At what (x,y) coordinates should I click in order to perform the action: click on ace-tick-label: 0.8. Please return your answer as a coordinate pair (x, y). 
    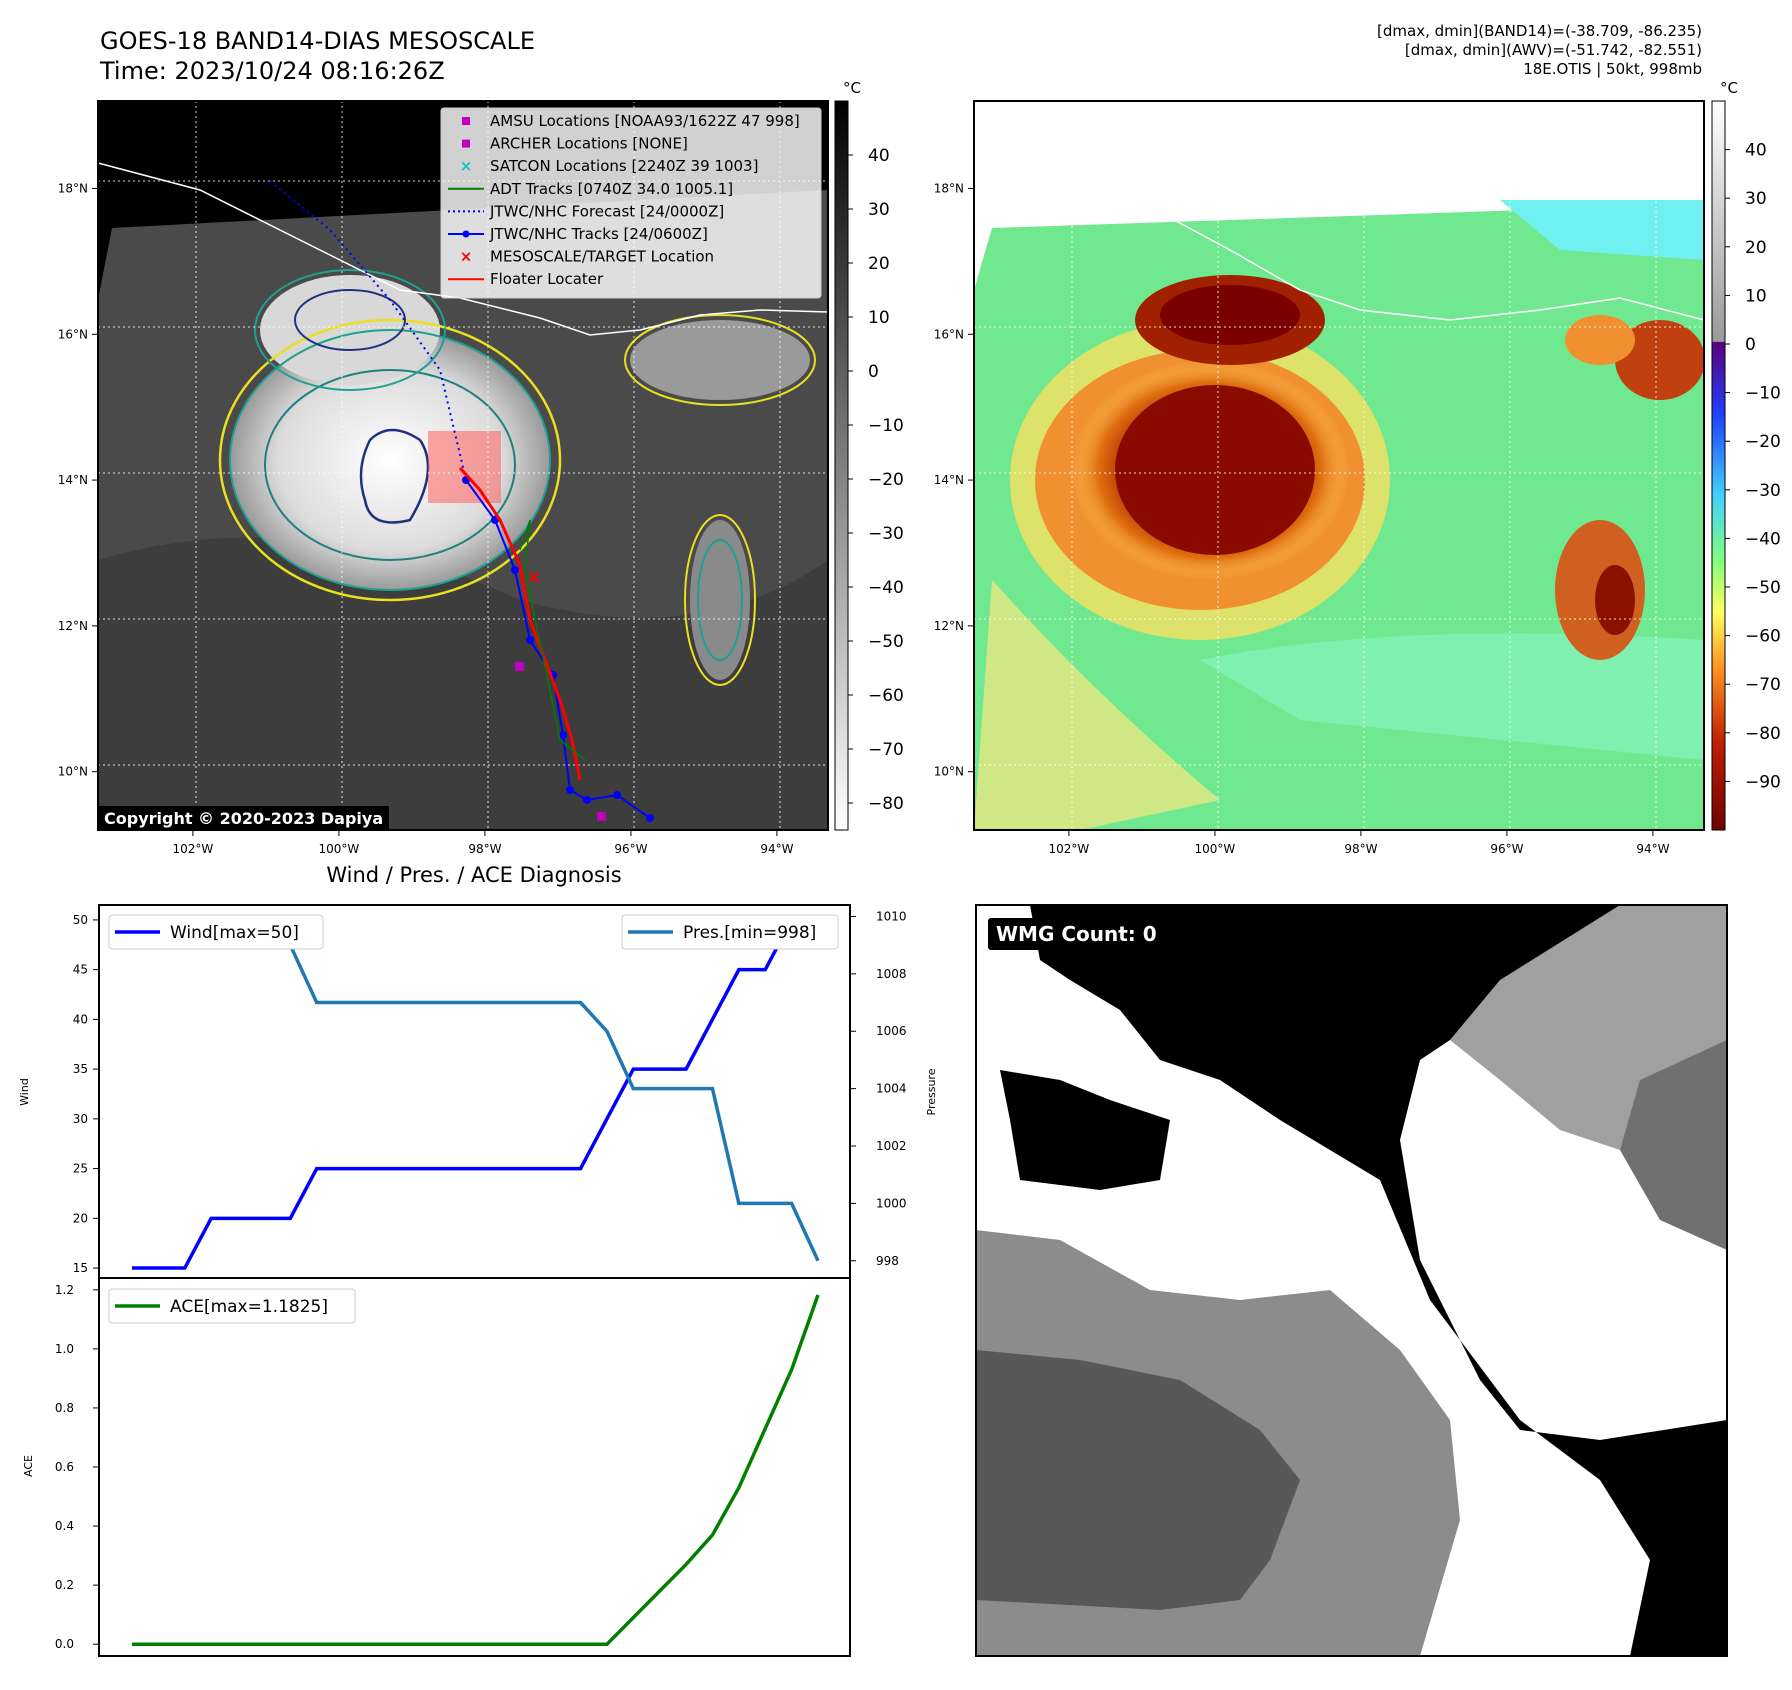
    Looking at the image, I should click on (64, 1408).